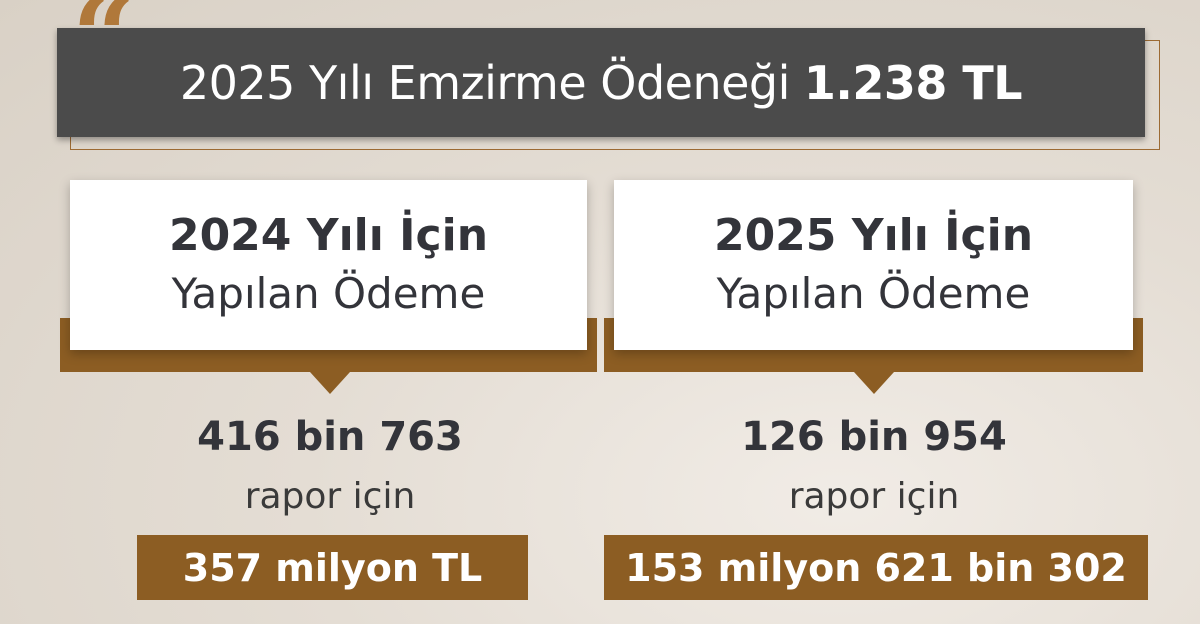  What do you see at coordinates (332, 567) in the screenshot?
I see `amount-2024: 357 milyon TL` at bounding box center [332, 567].